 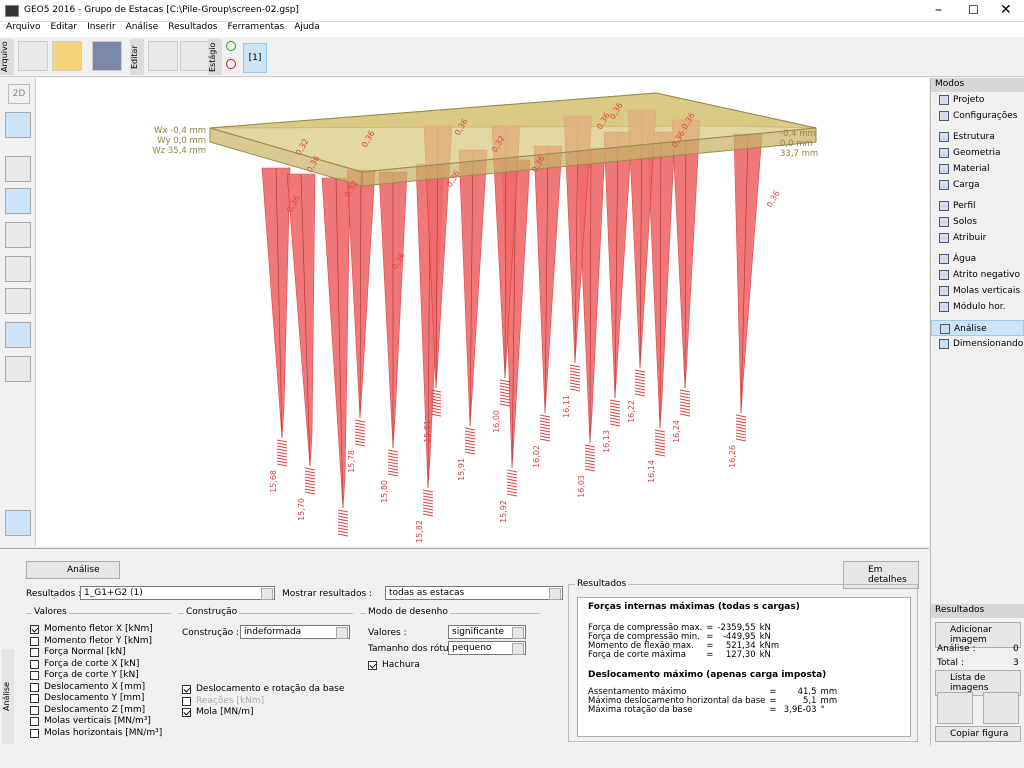 What do you see at coordinates (255, 58) in the screenshot?
I see `stage-button: [1]` at bounding box center [255, 58].